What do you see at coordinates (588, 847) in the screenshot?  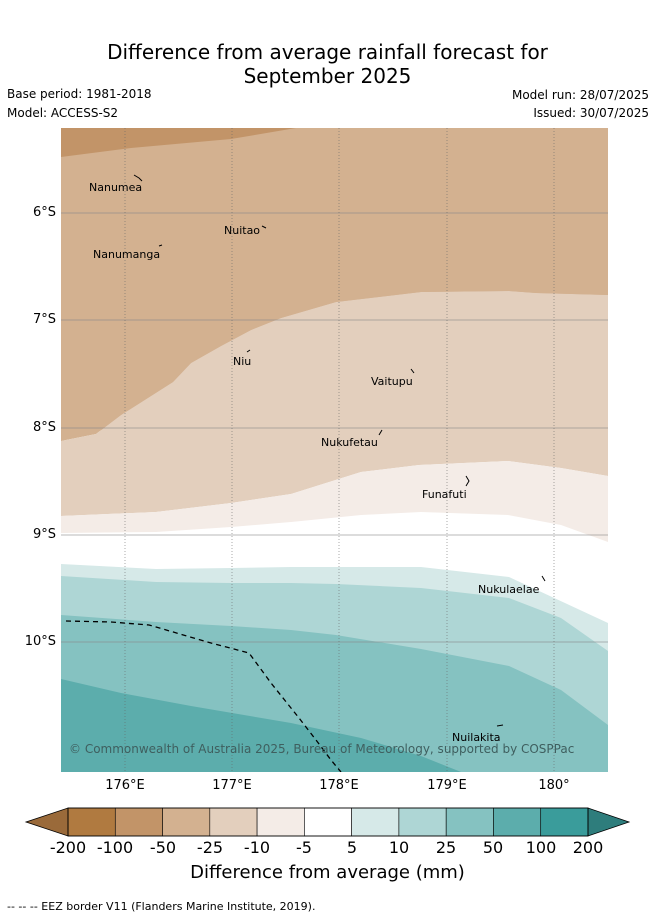 I see `colorbar-tick: 200` at bounding box center [588, 847].